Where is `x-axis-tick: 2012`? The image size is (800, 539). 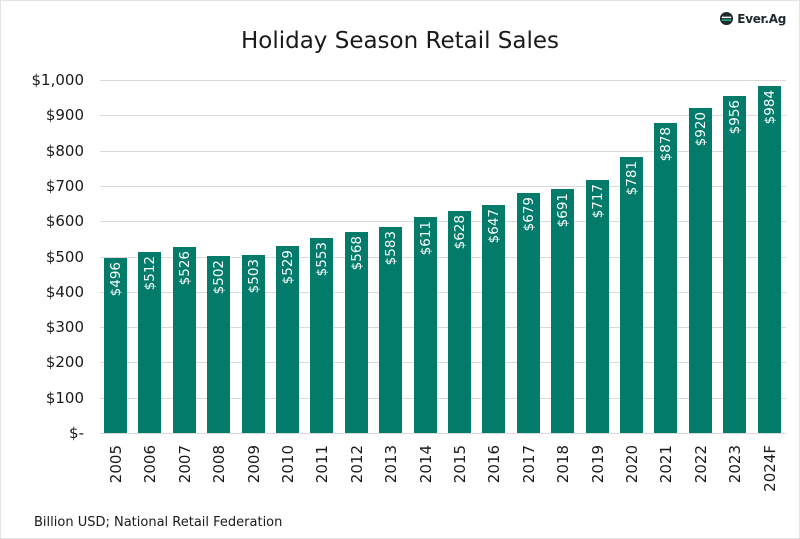
x-axis-tick: 2012 is located at coordinates (356, 482).